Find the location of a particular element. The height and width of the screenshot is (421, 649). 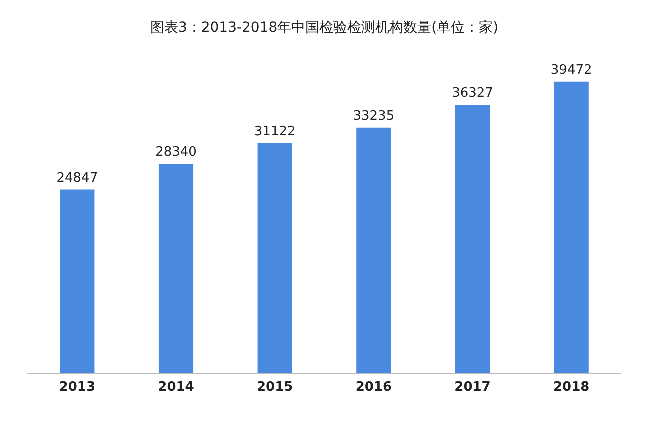

chart-title: 图表3：2013-2018年中国检验检测机构数量(单位：家) is located at coordinates (324, 28).